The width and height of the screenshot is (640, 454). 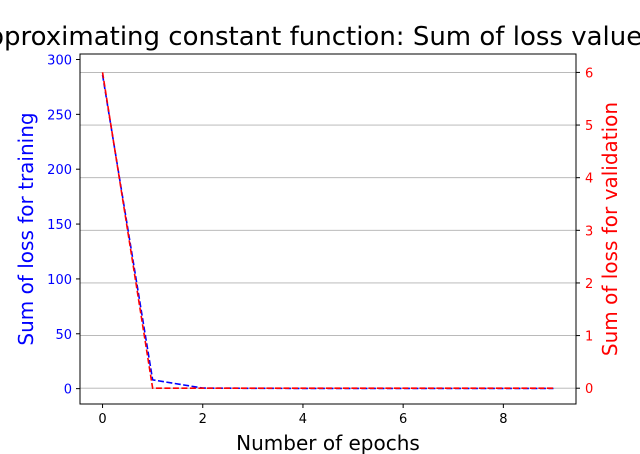 I want to click on y-right-axis-ticks: 0 1 2 3 4 5 6, so click(x=584, y=231).